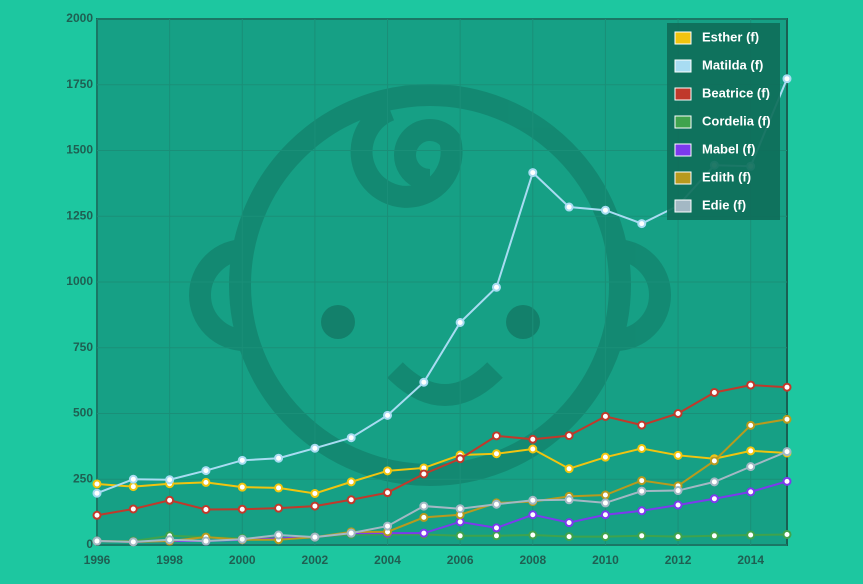  Describe the element at coordinates (732, 64) in the screenshot. I see `legend-label: Matilda (f)` at that location.